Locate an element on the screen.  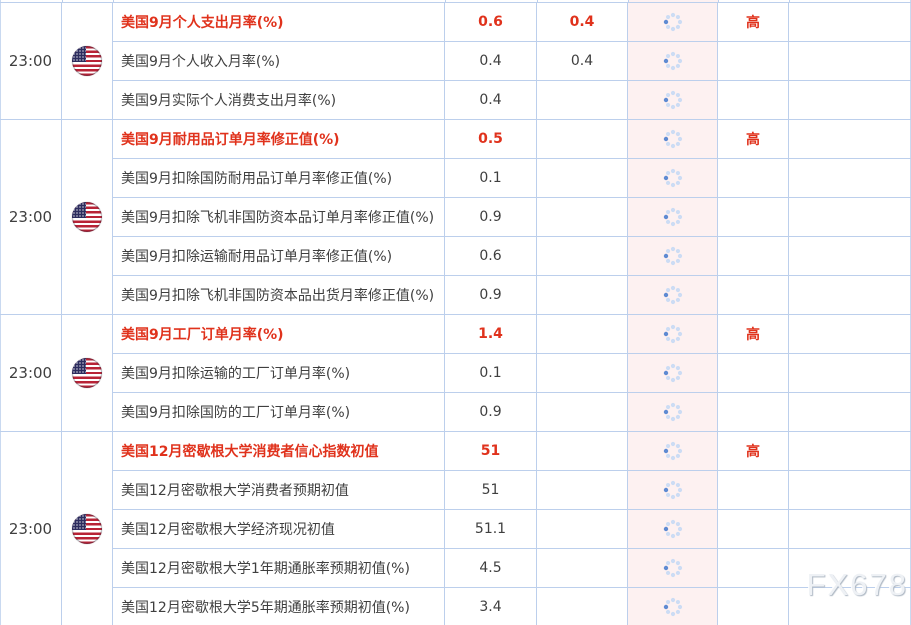
indicator-cell: 美国9月耐用品订单月率修正值(%) is located at coordinates (279, 139).